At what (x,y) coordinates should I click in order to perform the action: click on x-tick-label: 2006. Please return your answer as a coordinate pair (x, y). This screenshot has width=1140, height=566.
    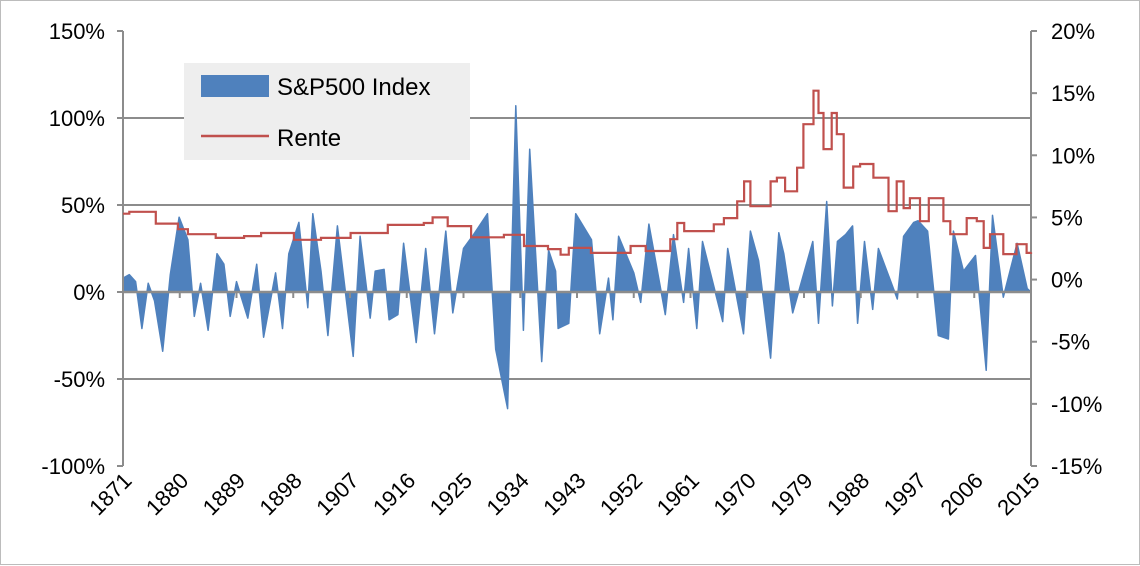
    Looking at the image, I should click on (961, 494).